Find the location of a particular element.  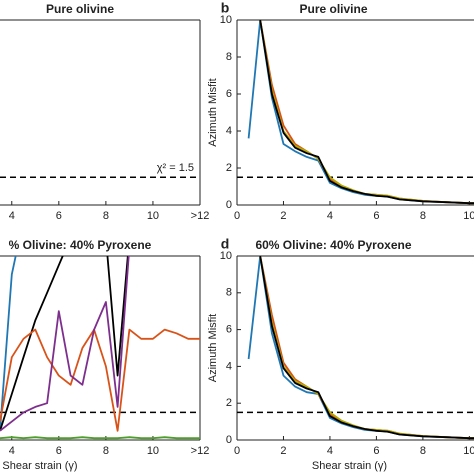

panel-letter: b is located at coordinates (225, 8).